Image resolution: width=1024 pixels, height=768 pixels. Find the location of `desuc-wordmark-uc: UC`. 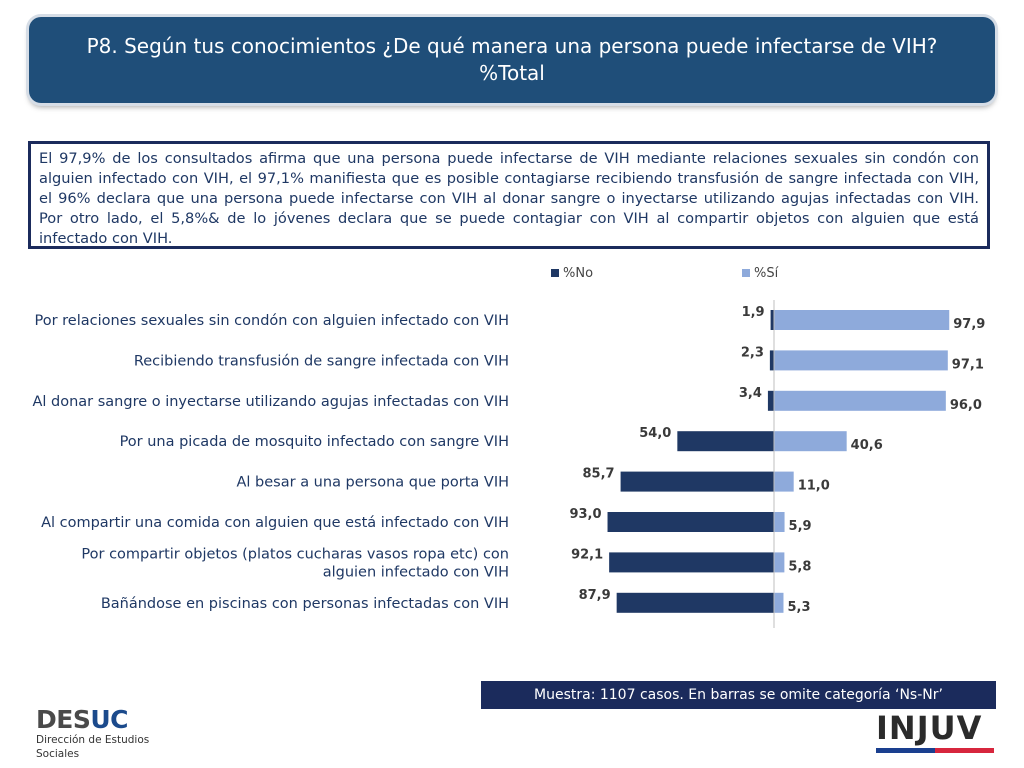

desuc-wordmark-uc: UC is located at coordinates (109, 719).